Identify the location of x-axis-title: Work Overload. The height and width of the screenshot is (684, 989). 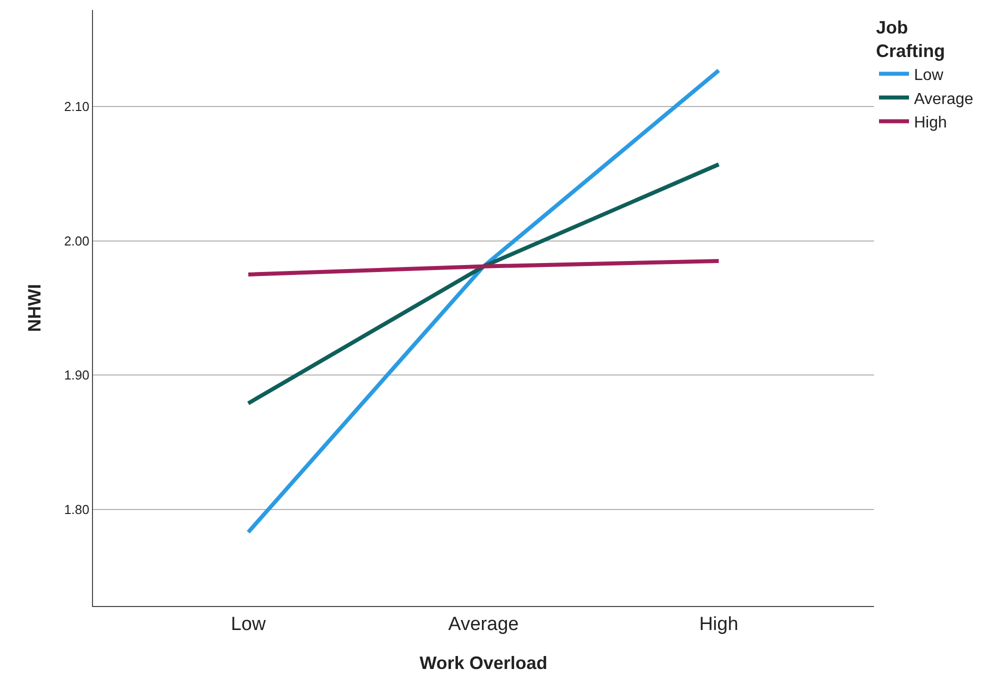
(484, 662).